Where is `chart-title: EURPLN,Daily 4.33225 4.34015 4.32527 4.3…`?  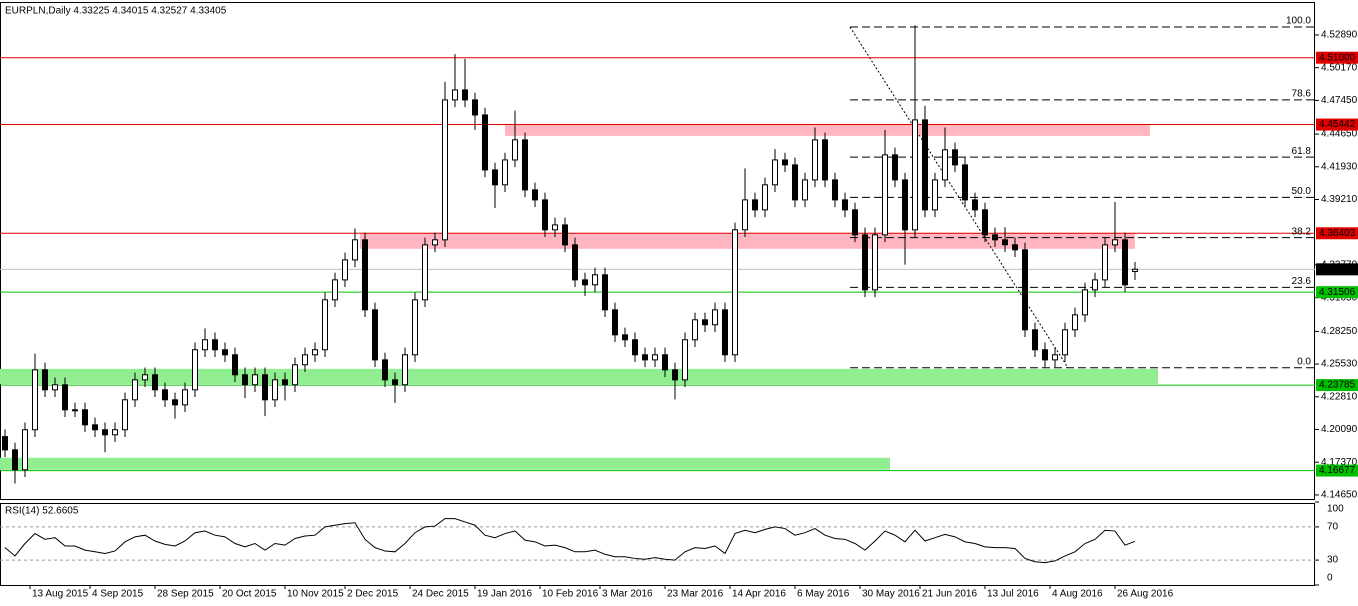 chart-title: EURPLN,Daily 4.33225 4.34015 4.32527 4.3… is located at coordinates (116, 11).